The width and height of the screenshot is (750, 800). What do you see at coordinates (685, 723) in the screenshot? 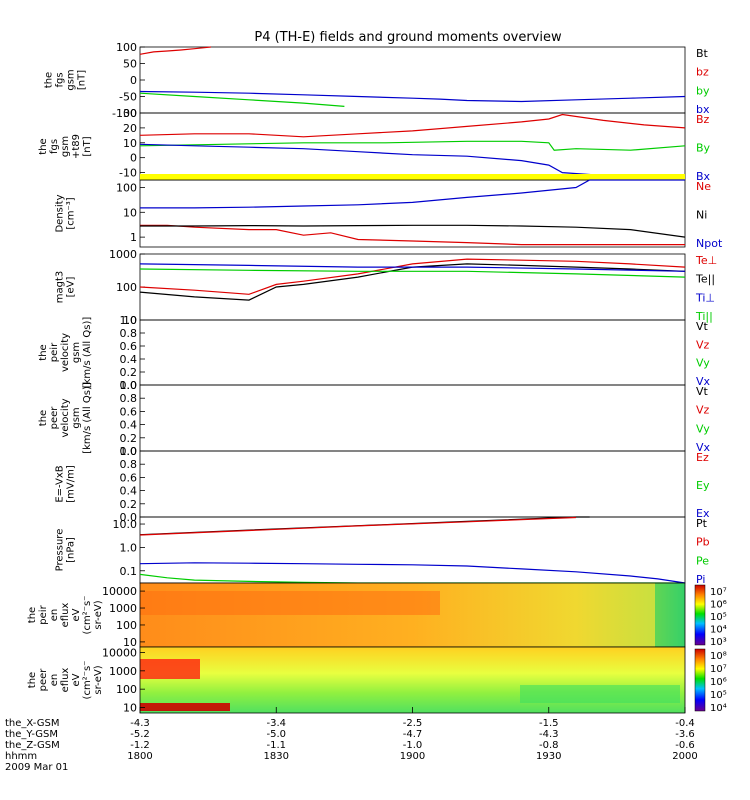
I see `x-axis-value: -0.4` at bounding box center [685, 723].